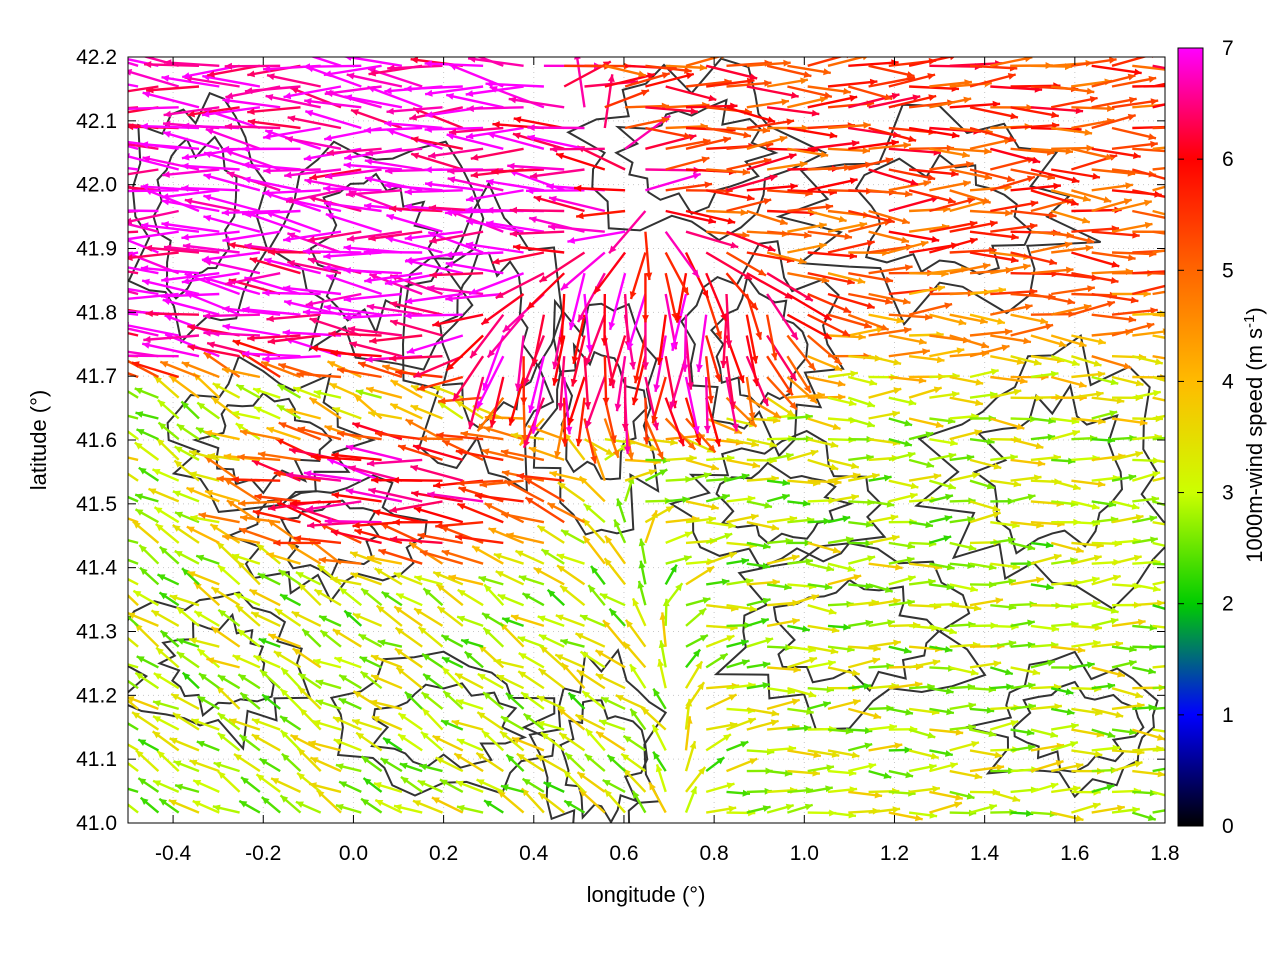  What do you see at coordinates (96, 312) in the screenshot?
I see `y-tick-label: 41.8` at bounding box center [96, 312].